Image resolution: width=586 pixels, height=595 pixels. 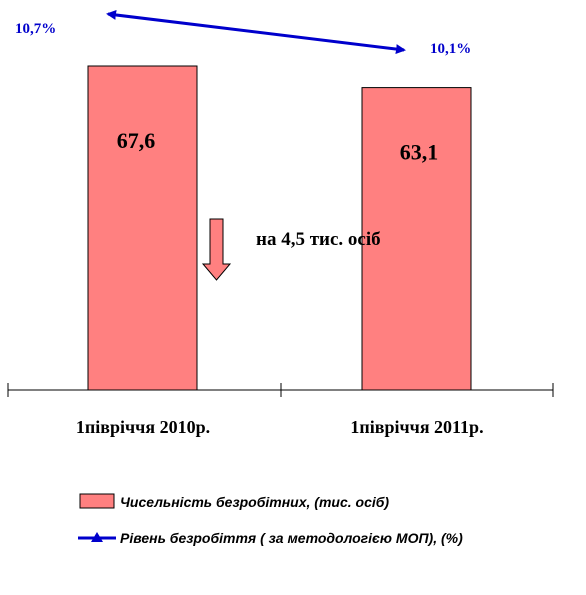 What do you see at coordinates (143, 427) in the screenshot?
I see `category-label-2010: 1півріччя 2010р.` at bounding box center [143, 427].